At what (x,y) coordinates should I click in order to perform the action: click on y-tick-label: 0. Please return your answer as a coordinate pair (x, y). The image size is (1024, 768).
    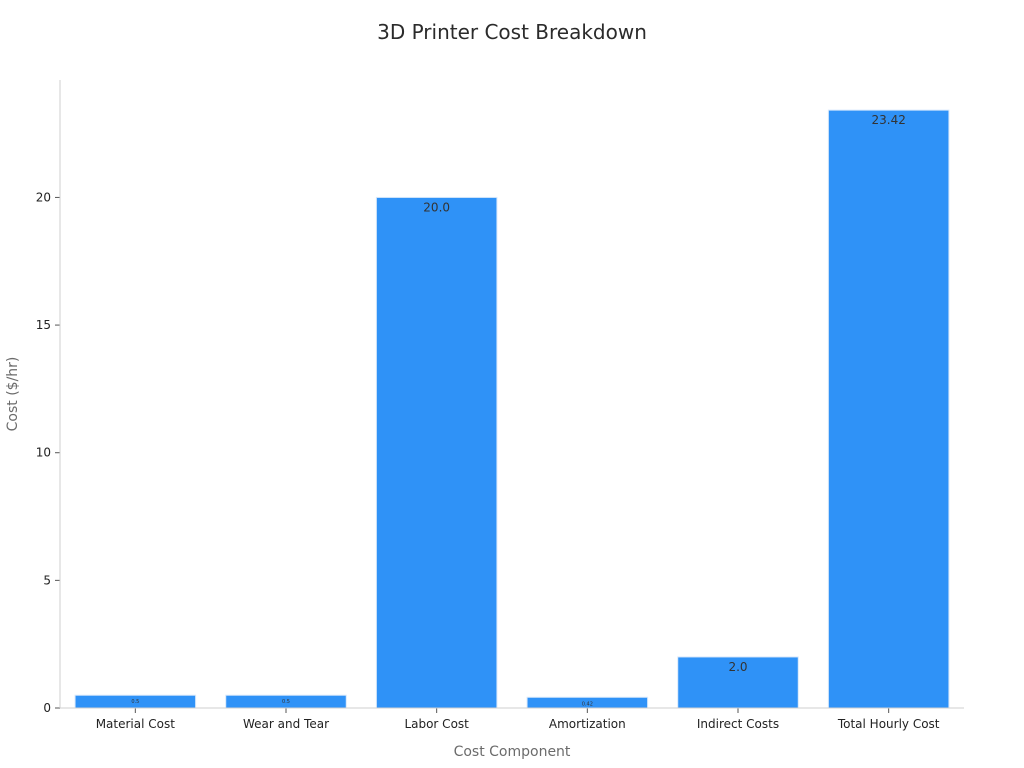
    Looking at the image, I should click on (47, 708).